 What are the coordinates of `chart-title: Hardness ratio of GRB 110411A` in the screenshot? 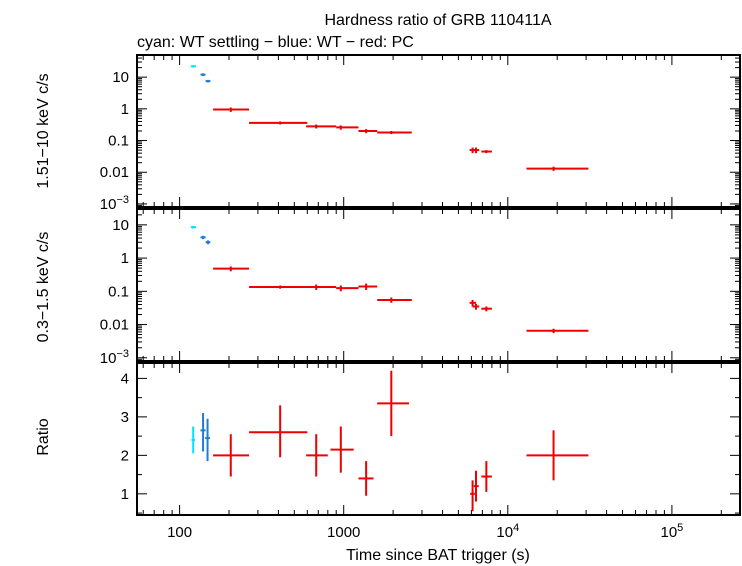 It's located at (437, 20).